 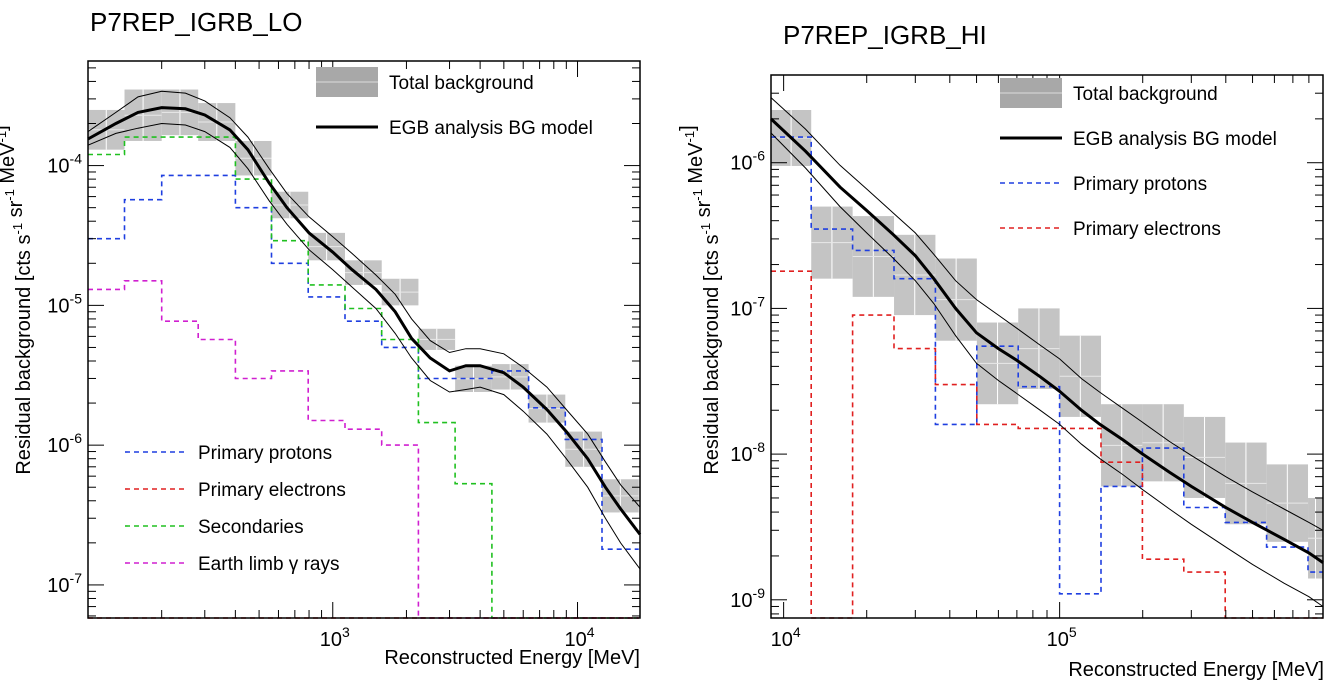 What do you see at coordinates (251, 527) in the screenshot?
I see `legend-bottom-label: Secondaries` at bounding box center [251, 527].